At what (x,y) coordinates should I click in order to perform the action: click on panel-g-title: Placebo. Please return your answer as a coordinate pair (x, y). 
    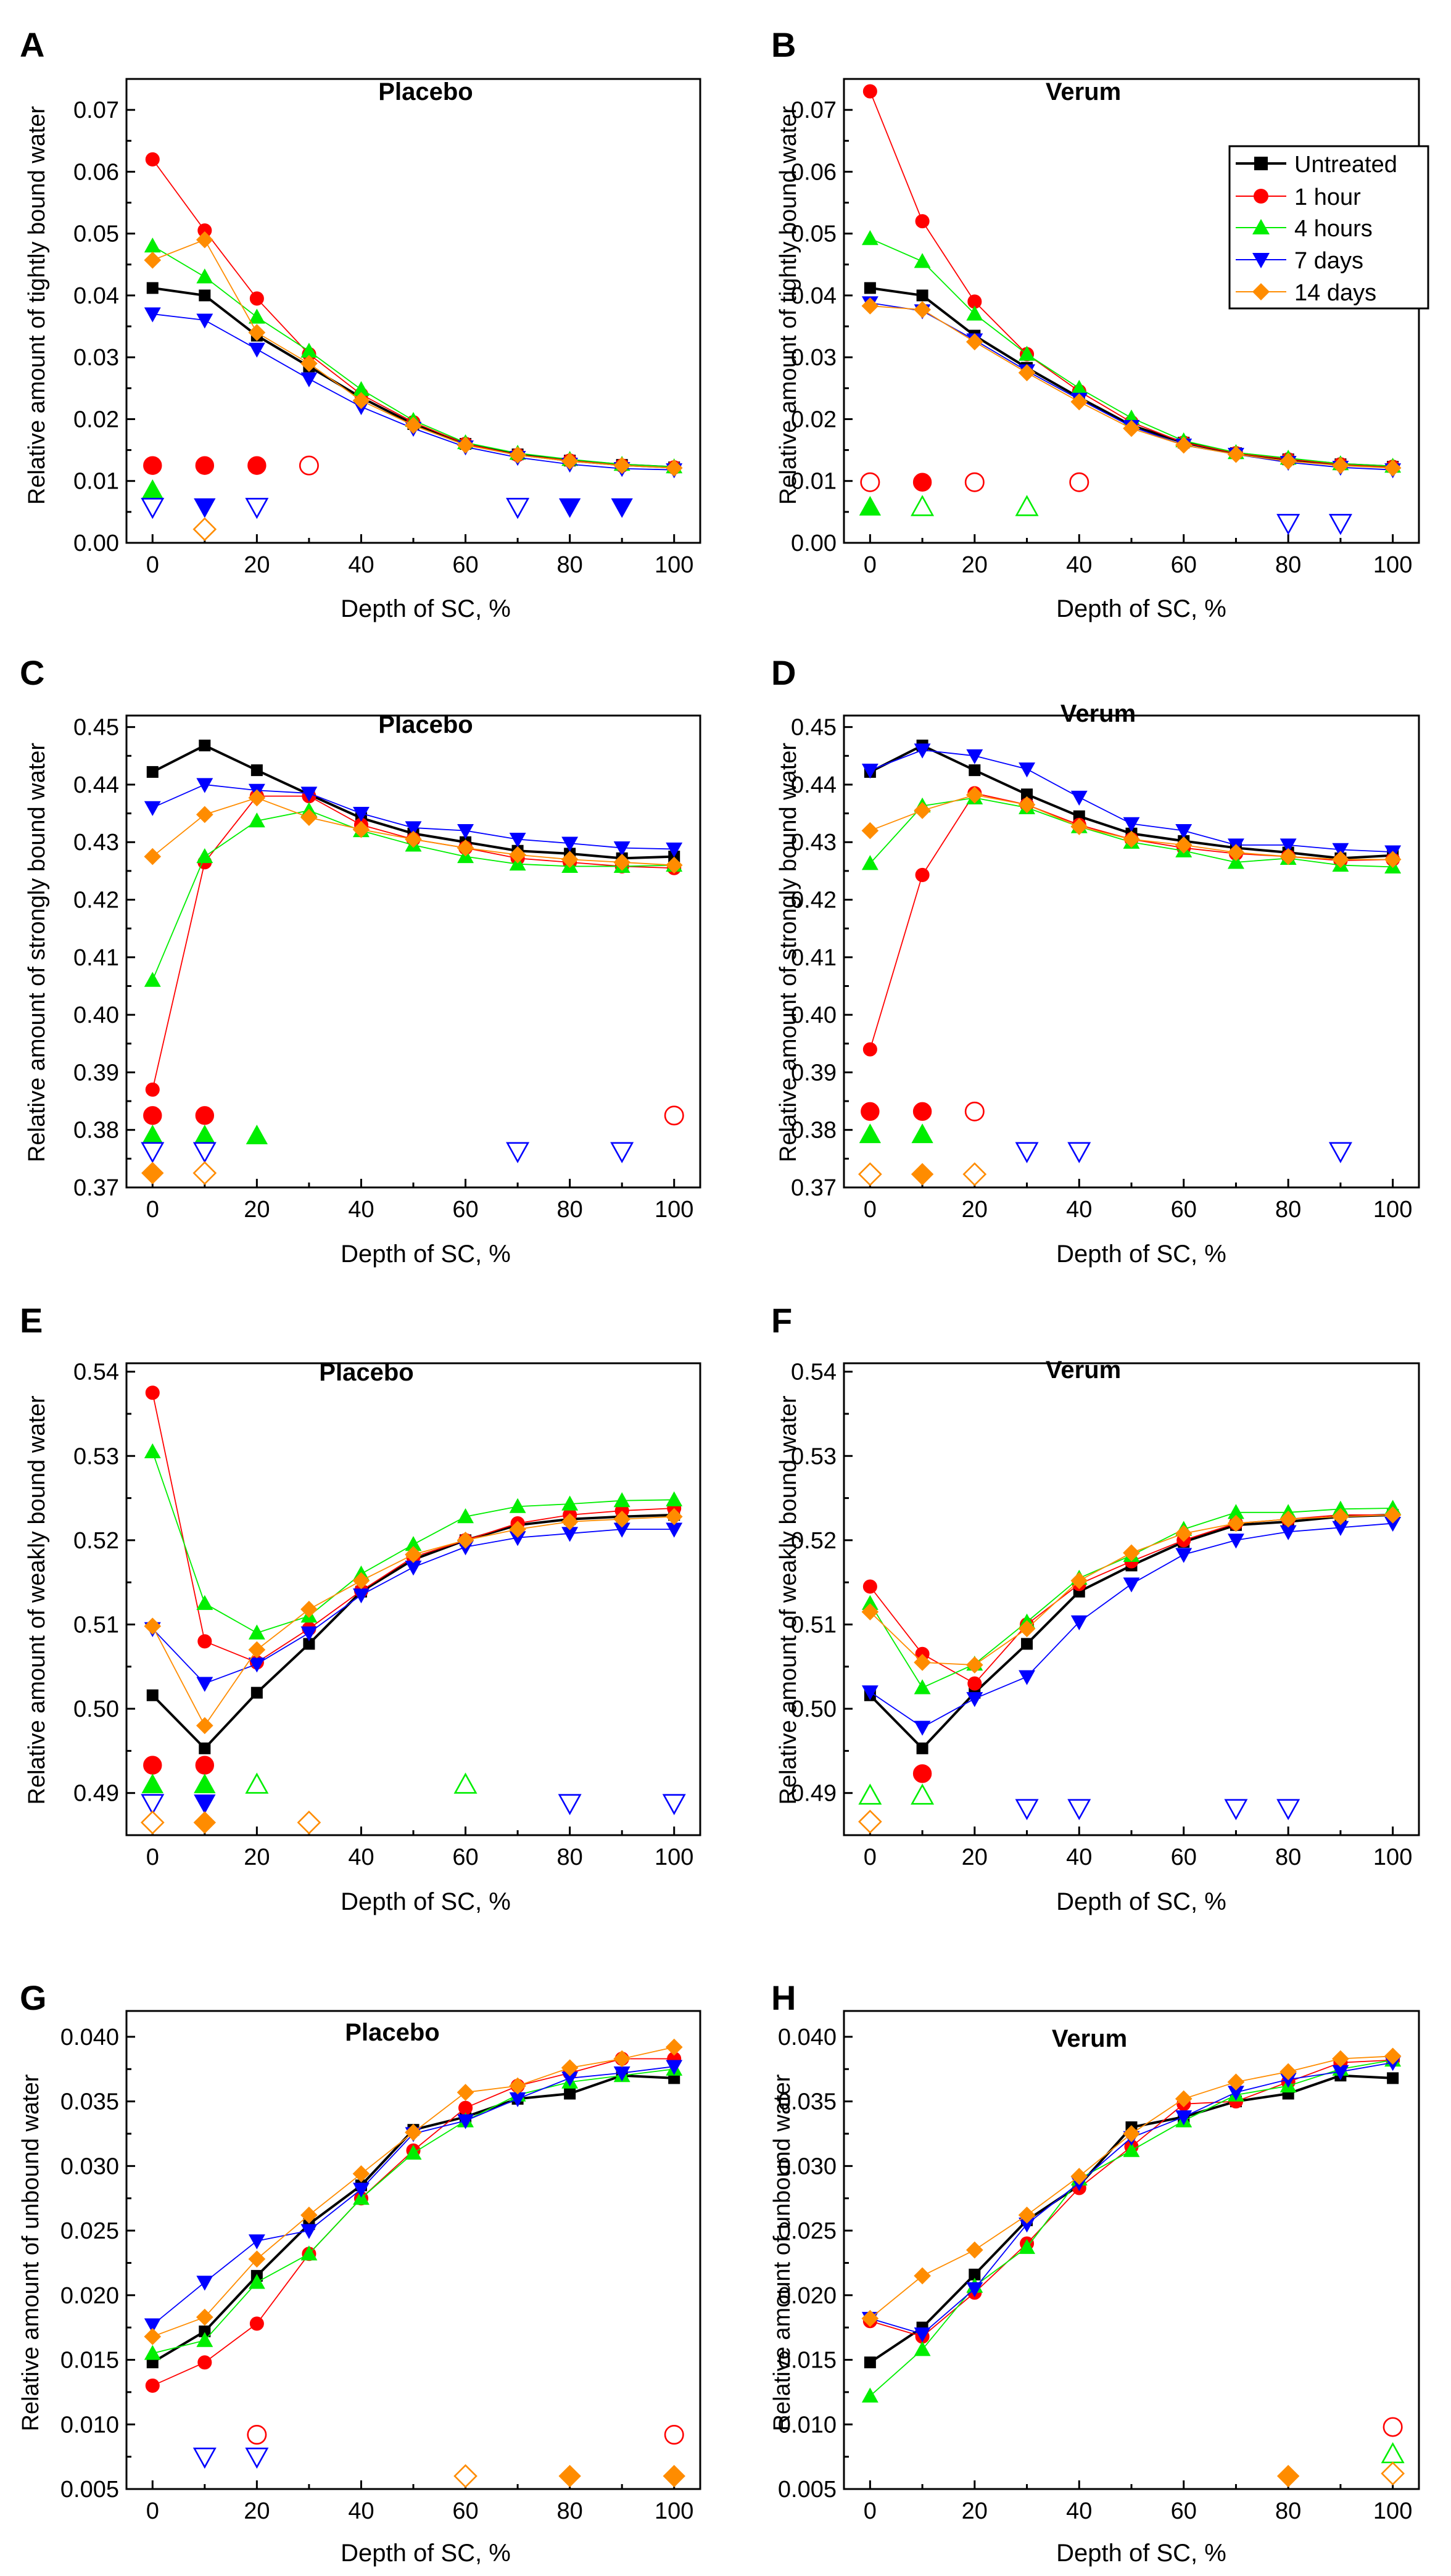
    Looking at the image, I should click on (392, 2032).